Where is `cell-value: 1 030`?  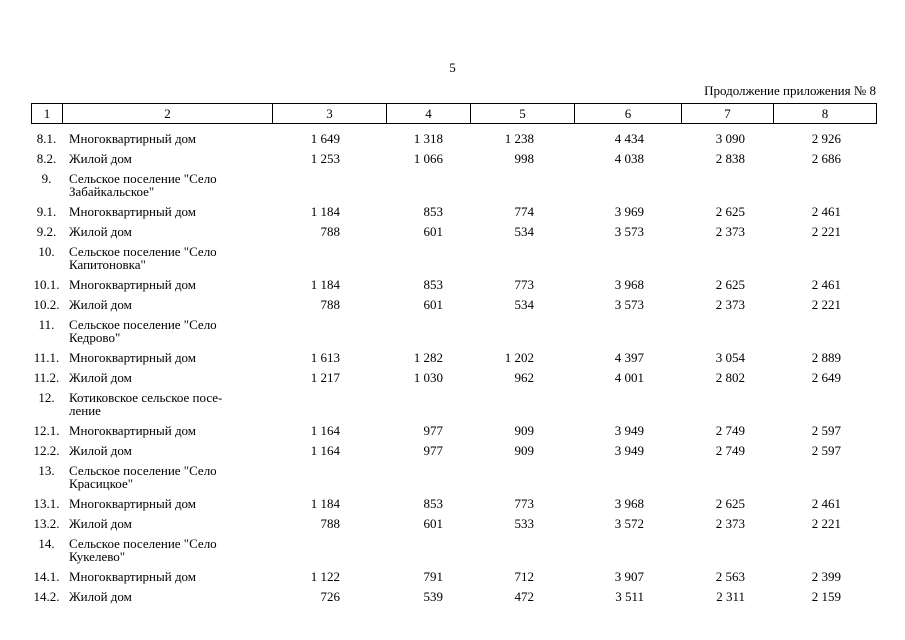
cell-value: 1 030 is located at coordinates (428, 377).